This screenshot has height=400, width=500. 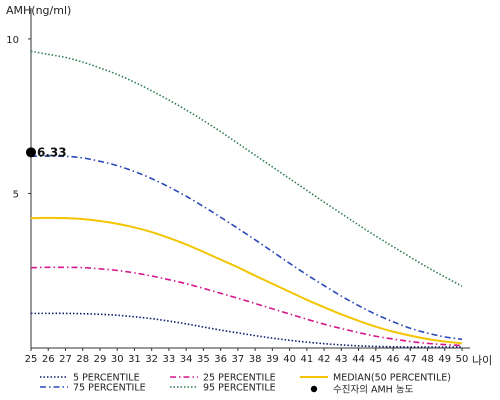 What do you see at coordinates (314, 389) in the screenshot?
I see `legend-swatch-patient` at bounding box center [314, 389].